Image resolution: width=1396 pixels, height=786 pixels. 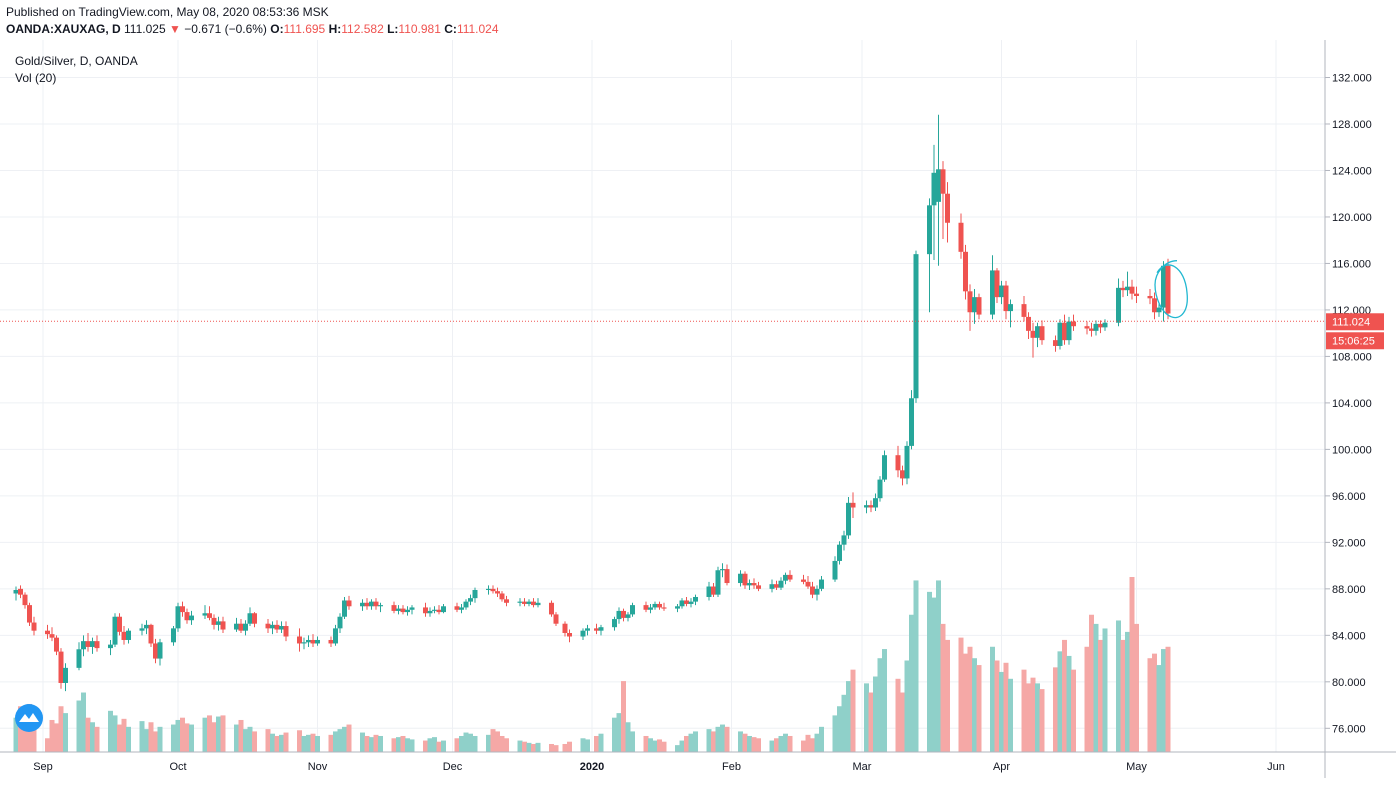 I want to click on close-value: 111.024, so click(x=477, y=29).